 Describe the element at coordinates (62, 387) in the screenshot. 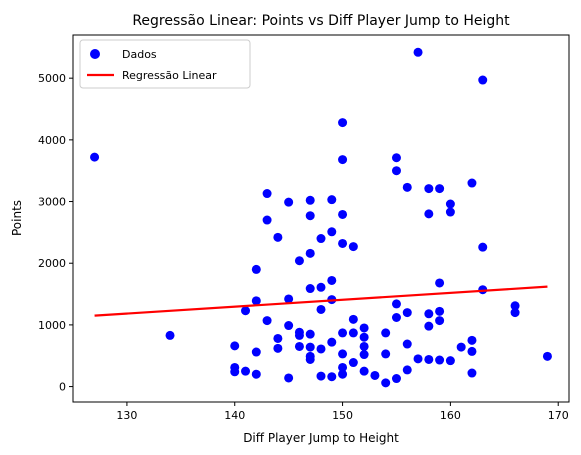

I see `y-tick-label: 0` at that location.